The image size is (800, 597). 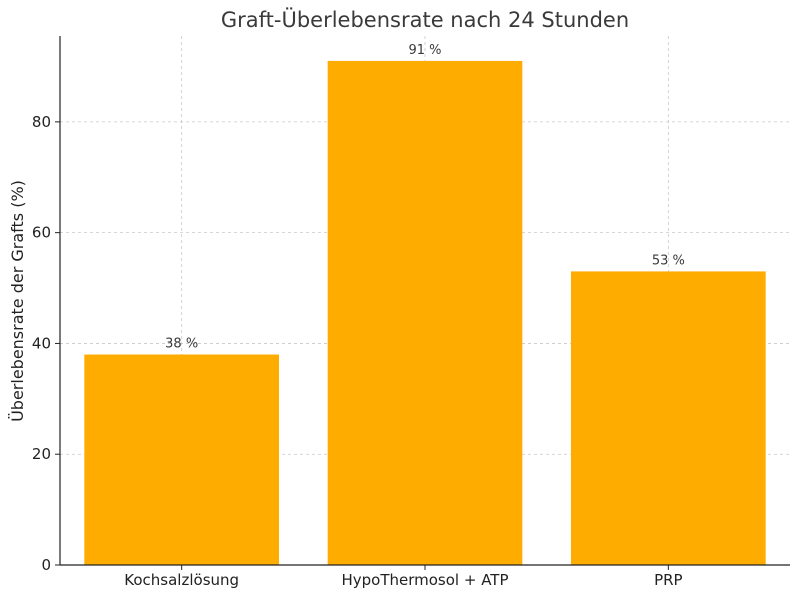 I want to click on y-tick-label: 40, so click(x=41, y=343).